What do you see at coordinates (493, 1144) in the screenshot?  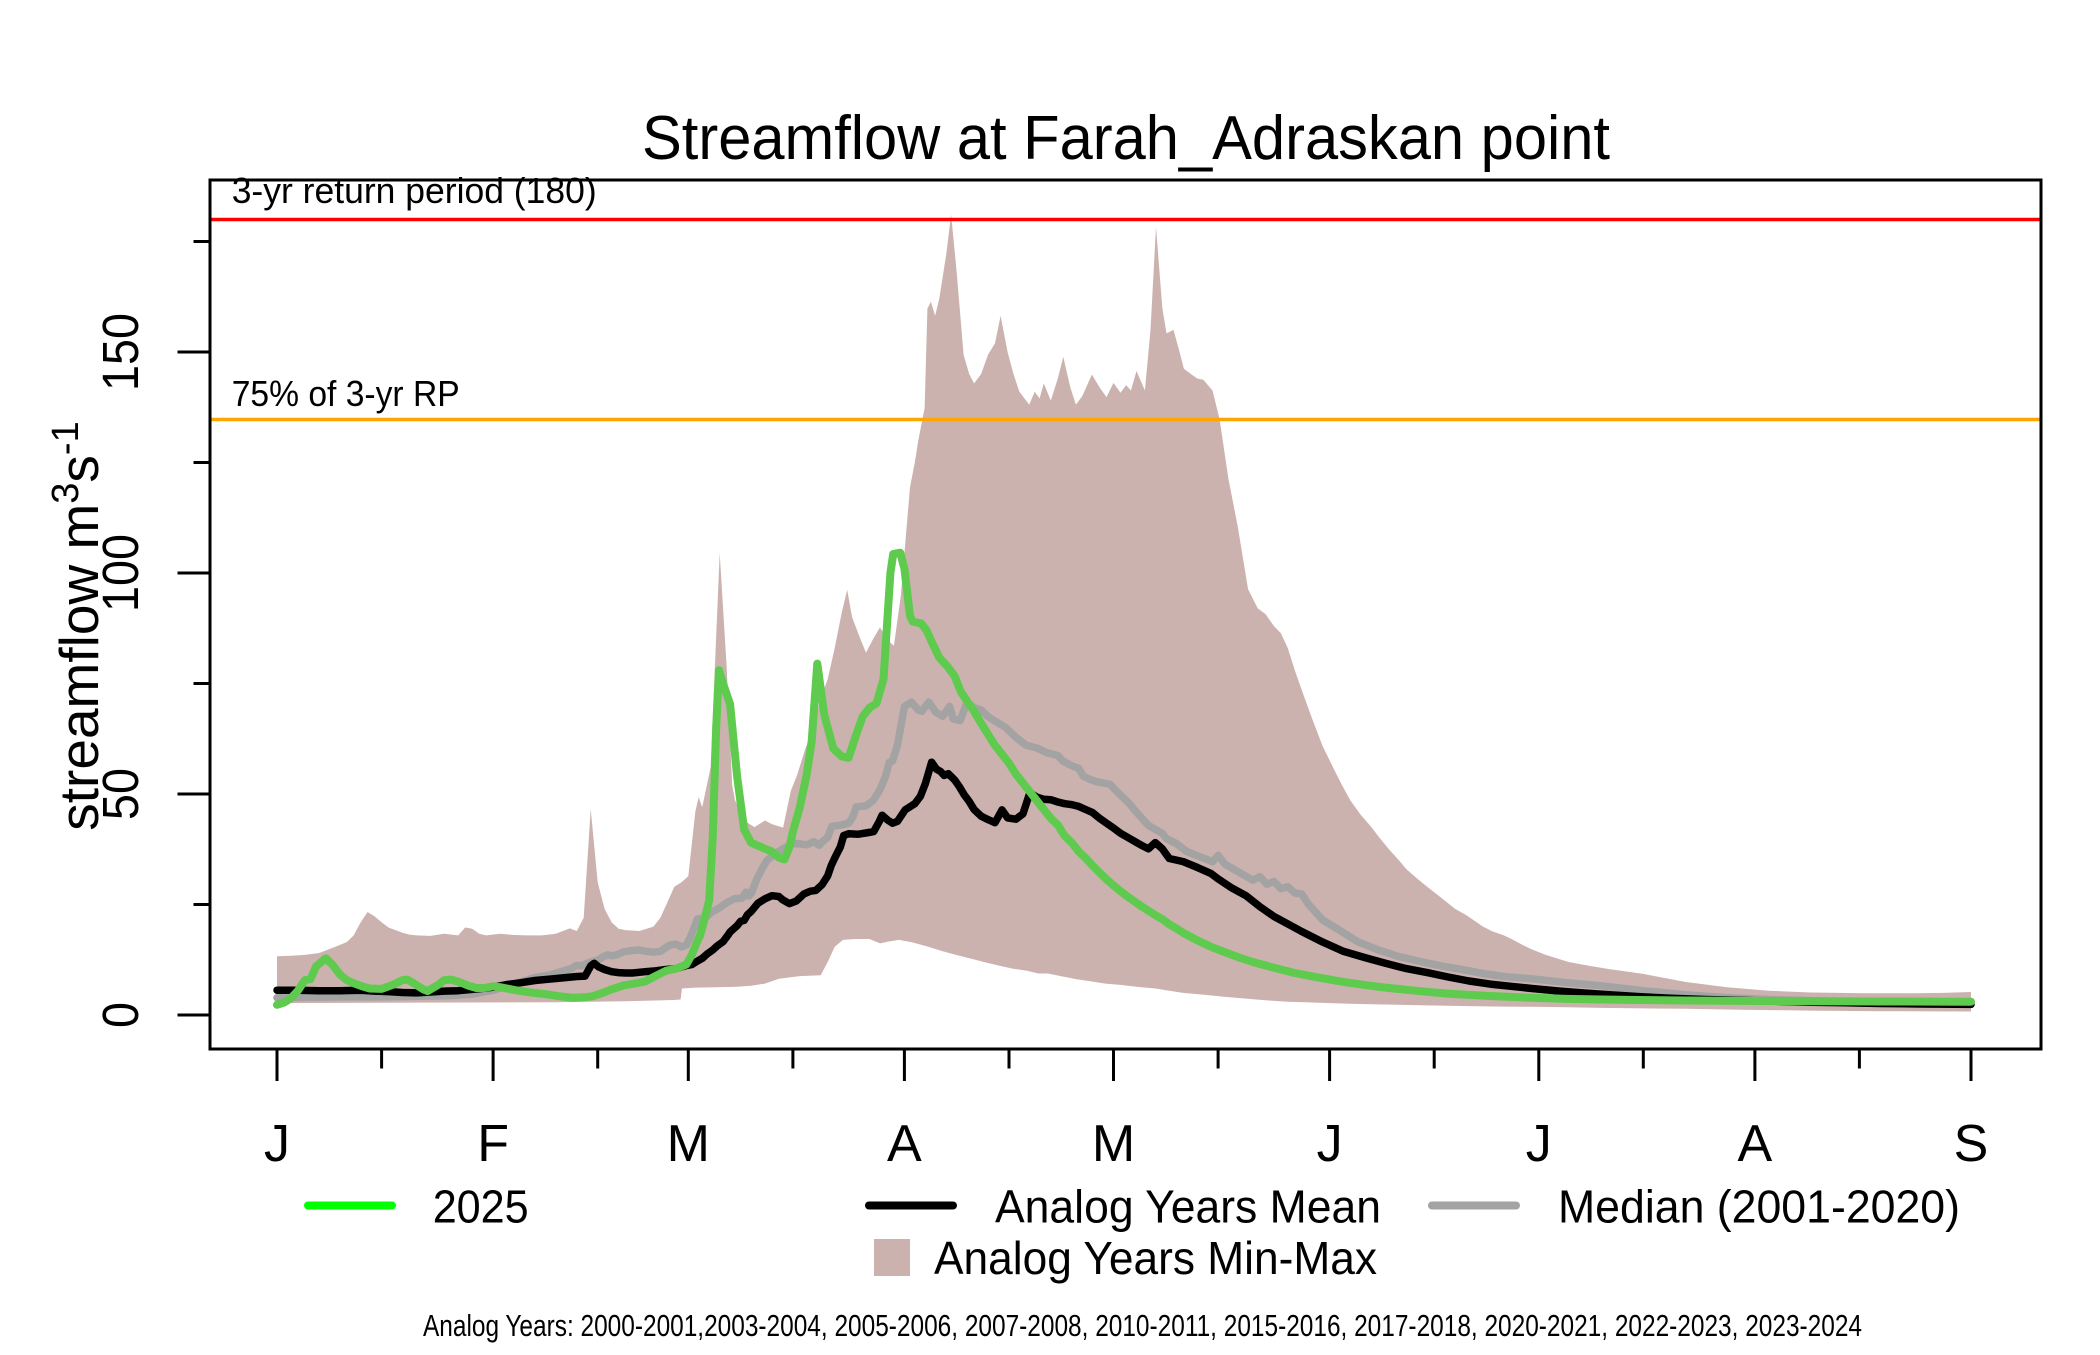 I see `svg-text: F` at bounding box center [493, 1144].